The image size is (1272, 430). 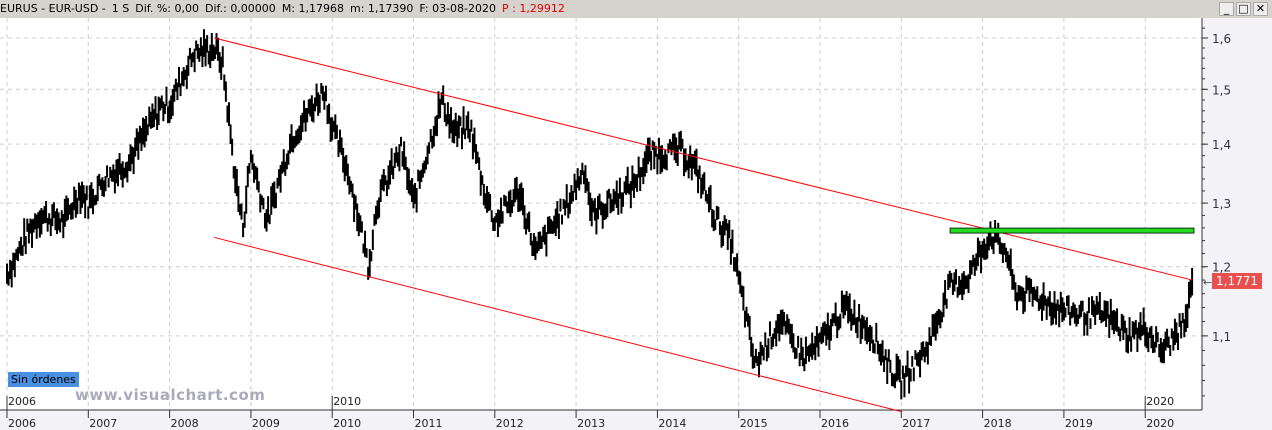 I want to click on x-tick-label: 2010, so click(x=347, y=423).